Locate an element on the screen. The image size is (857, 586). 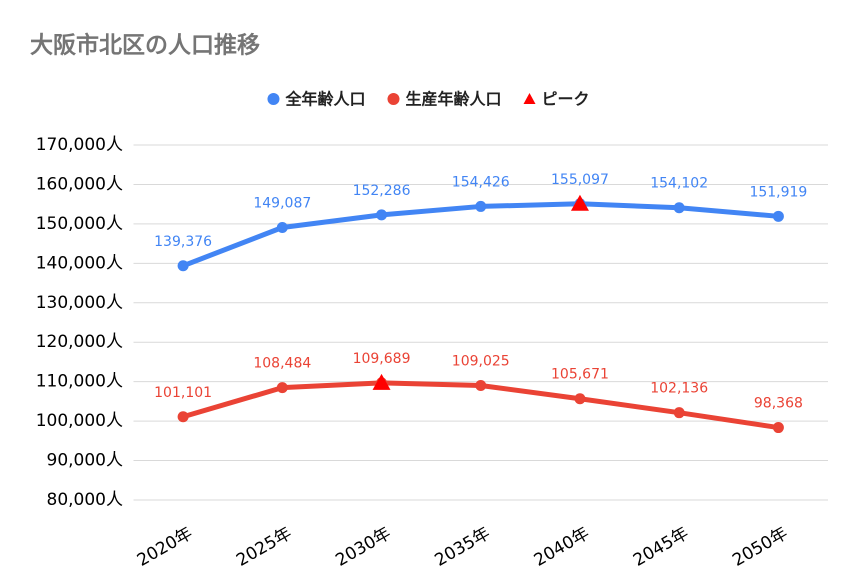
data-label: 109,689 is located at coordinates (382, 359).